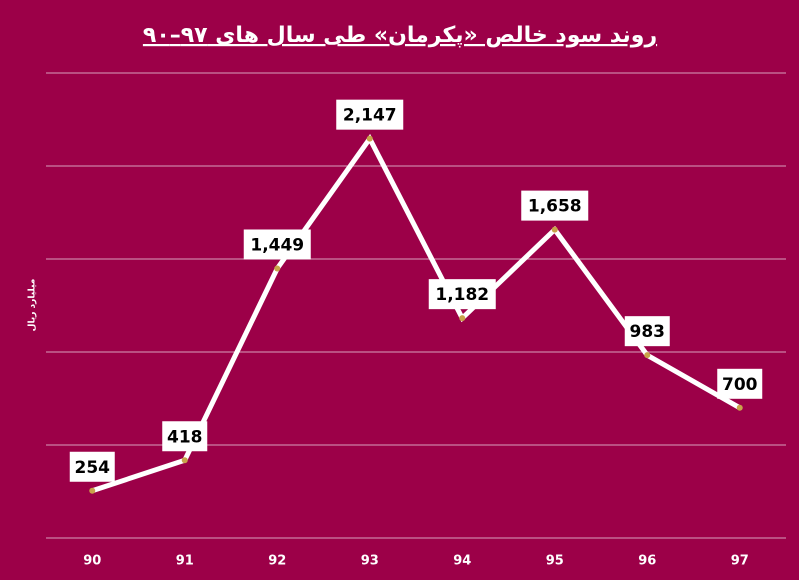 This screenshot has height=580, width=799. I want to click on x-tick-label: 94, so click(462, 561).